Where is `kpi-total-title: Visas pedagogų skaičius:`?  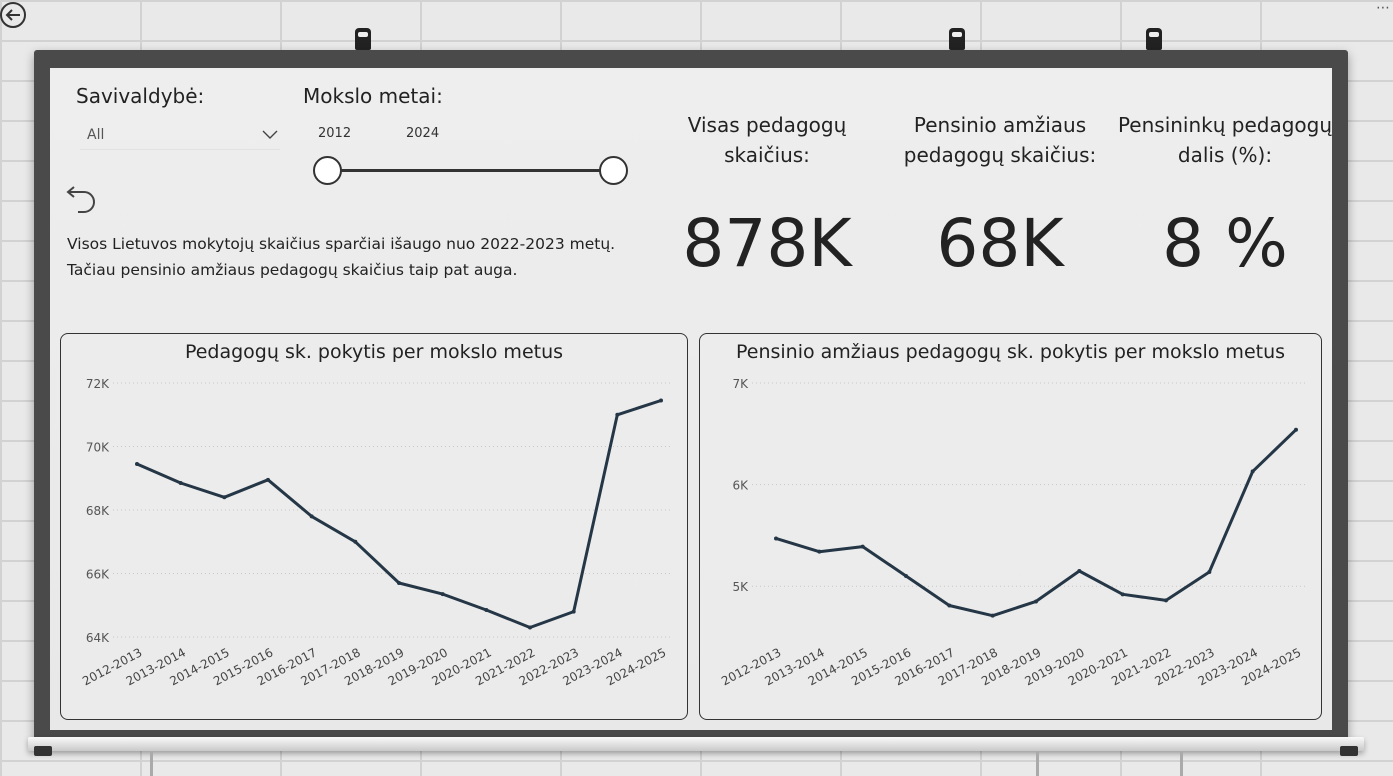
kpi-total-title: Visas pedagogų skaičius: is located at coordinates (767, 140).